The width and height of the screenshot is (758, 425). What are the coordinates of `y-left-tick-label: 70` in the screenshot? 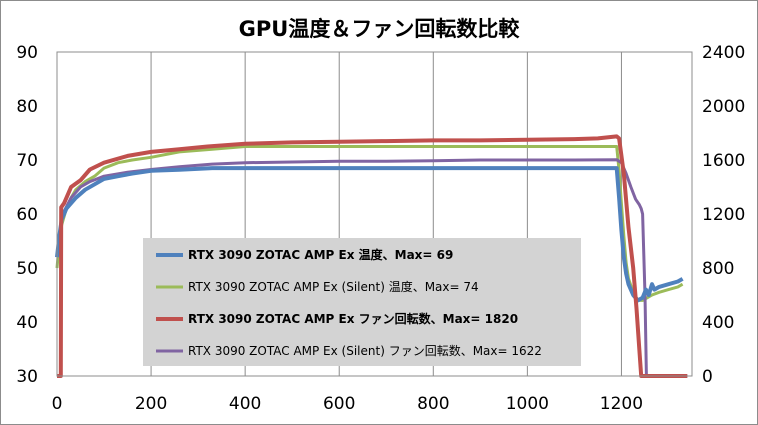 It's located at (27, 161).